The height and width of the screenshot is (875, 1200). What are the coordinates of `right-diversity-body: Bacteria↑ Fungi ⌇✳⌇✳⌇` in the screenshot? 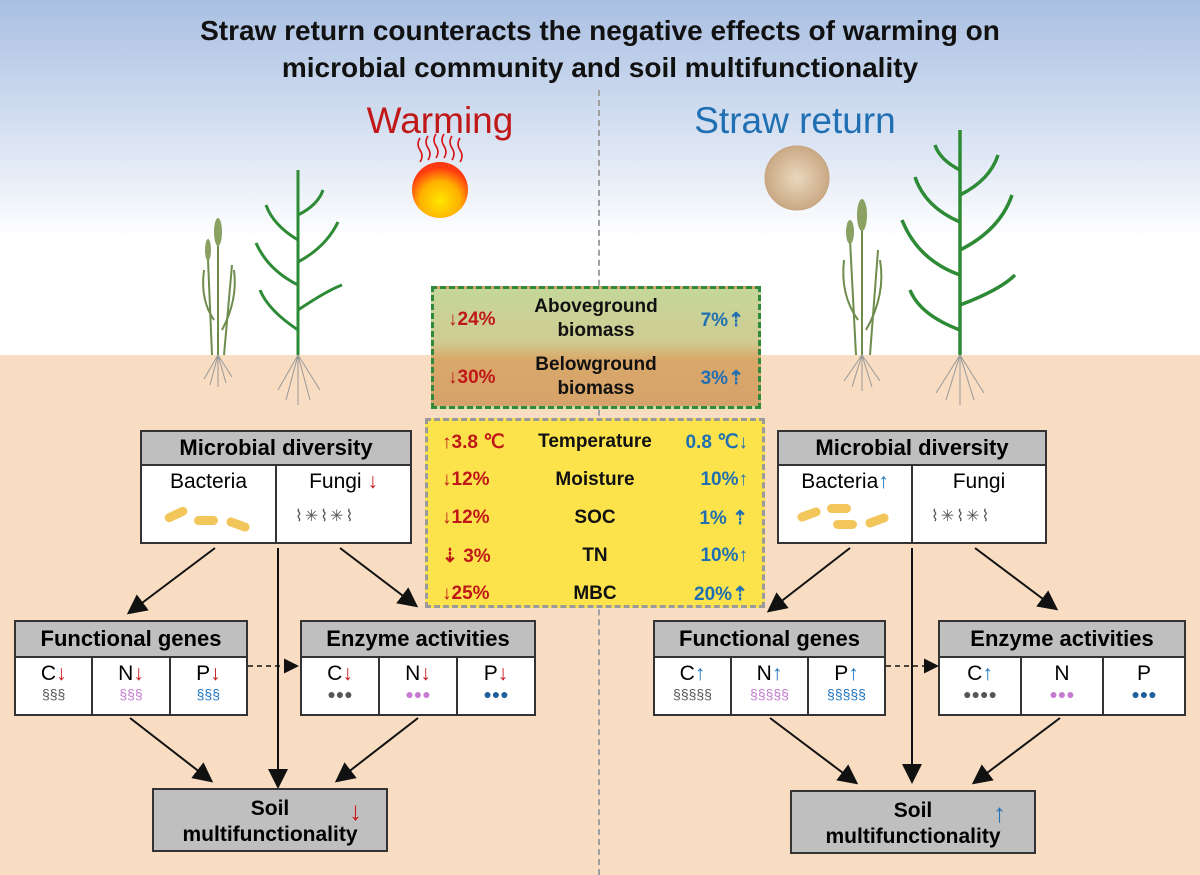 It's located at (912, 505).